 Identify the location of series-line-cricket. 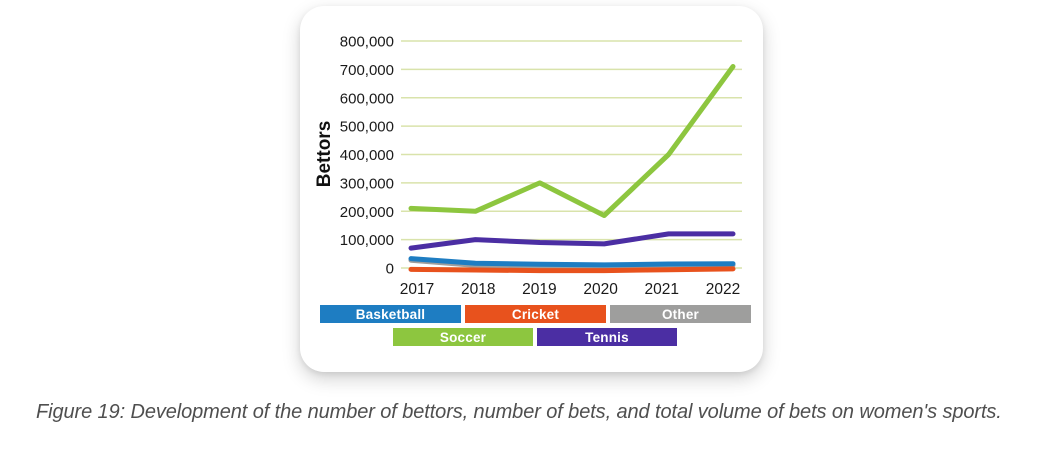
(572, 270).